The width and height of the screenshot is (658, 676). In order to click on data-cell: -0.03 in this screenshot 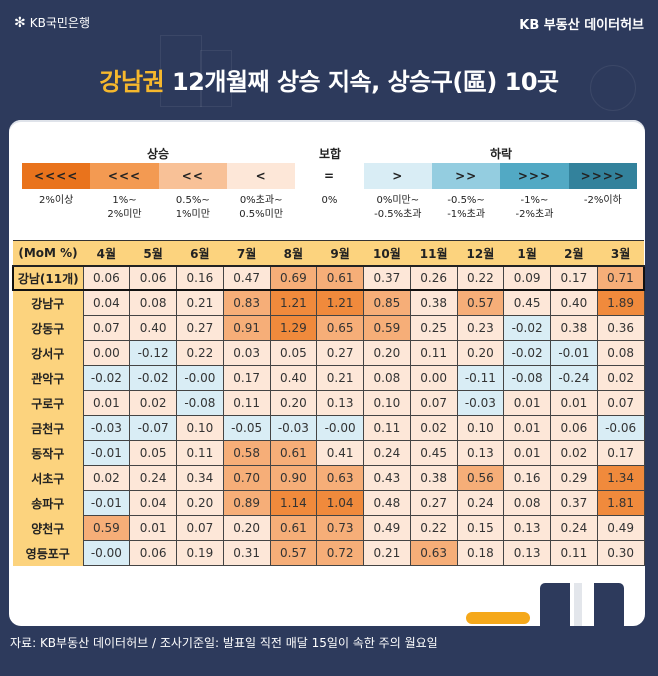, I will do `click(480, 403)`.